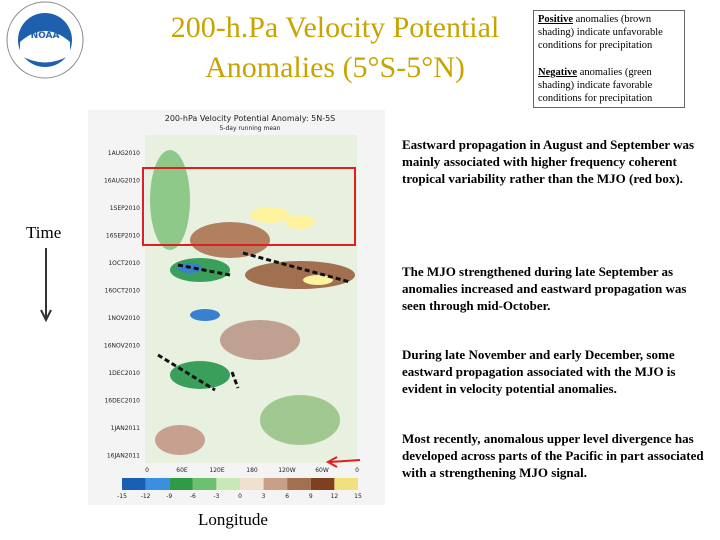 The height and width of the screenshot is (540, 720). I want to click on red-box, so click(249, 206).